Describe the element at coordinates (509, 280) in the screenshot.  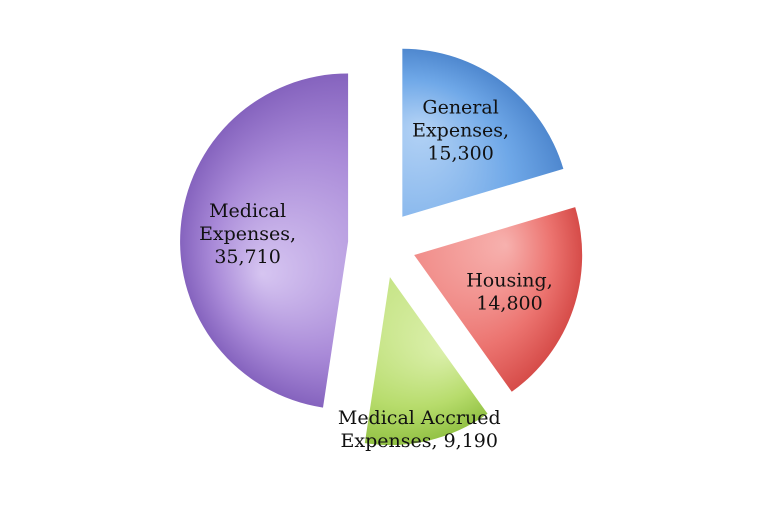
I see `data-label-line: Housing,` at that location.